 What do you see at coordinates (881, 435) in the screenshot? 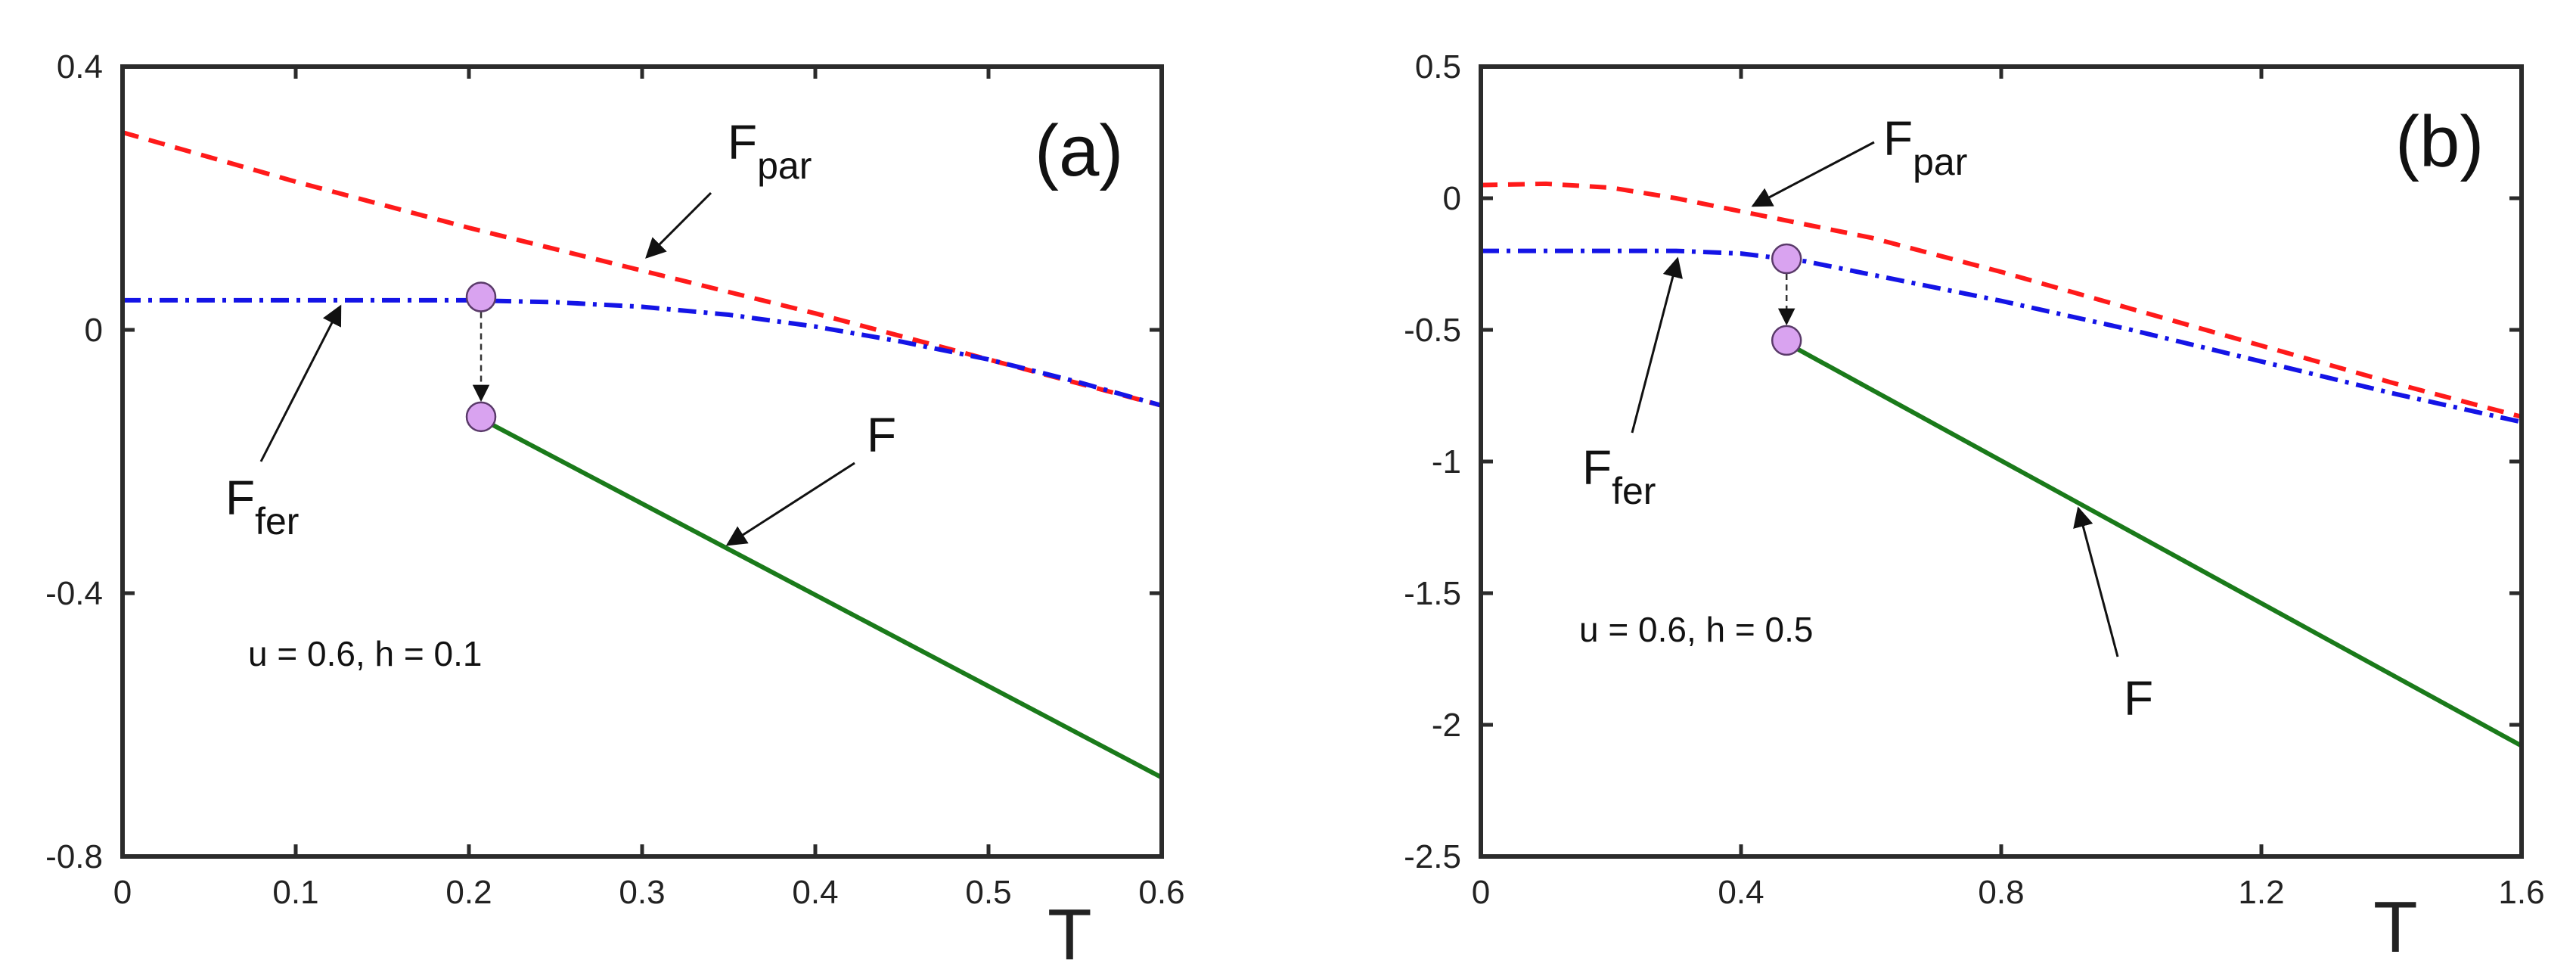
I see `annotation-f-a: F` at bounding box center [881, 435].